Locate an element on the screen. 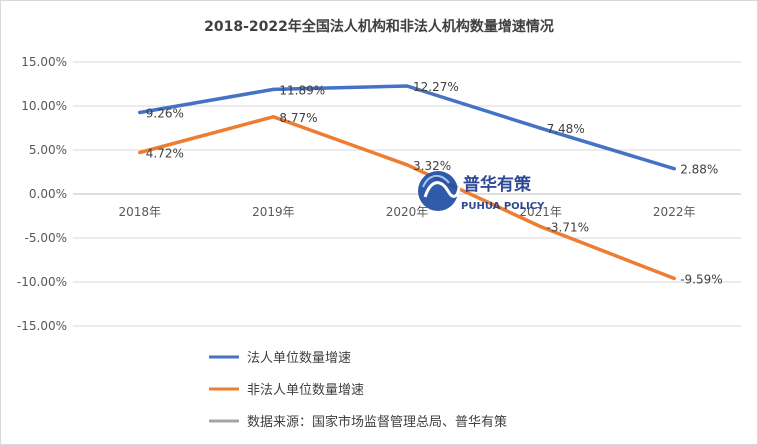  legend: 法人单位数量增速 非法人单位数量增速 数据来源：国家市场监督管理总局、普华有策 is located at coordinates (358, 390).